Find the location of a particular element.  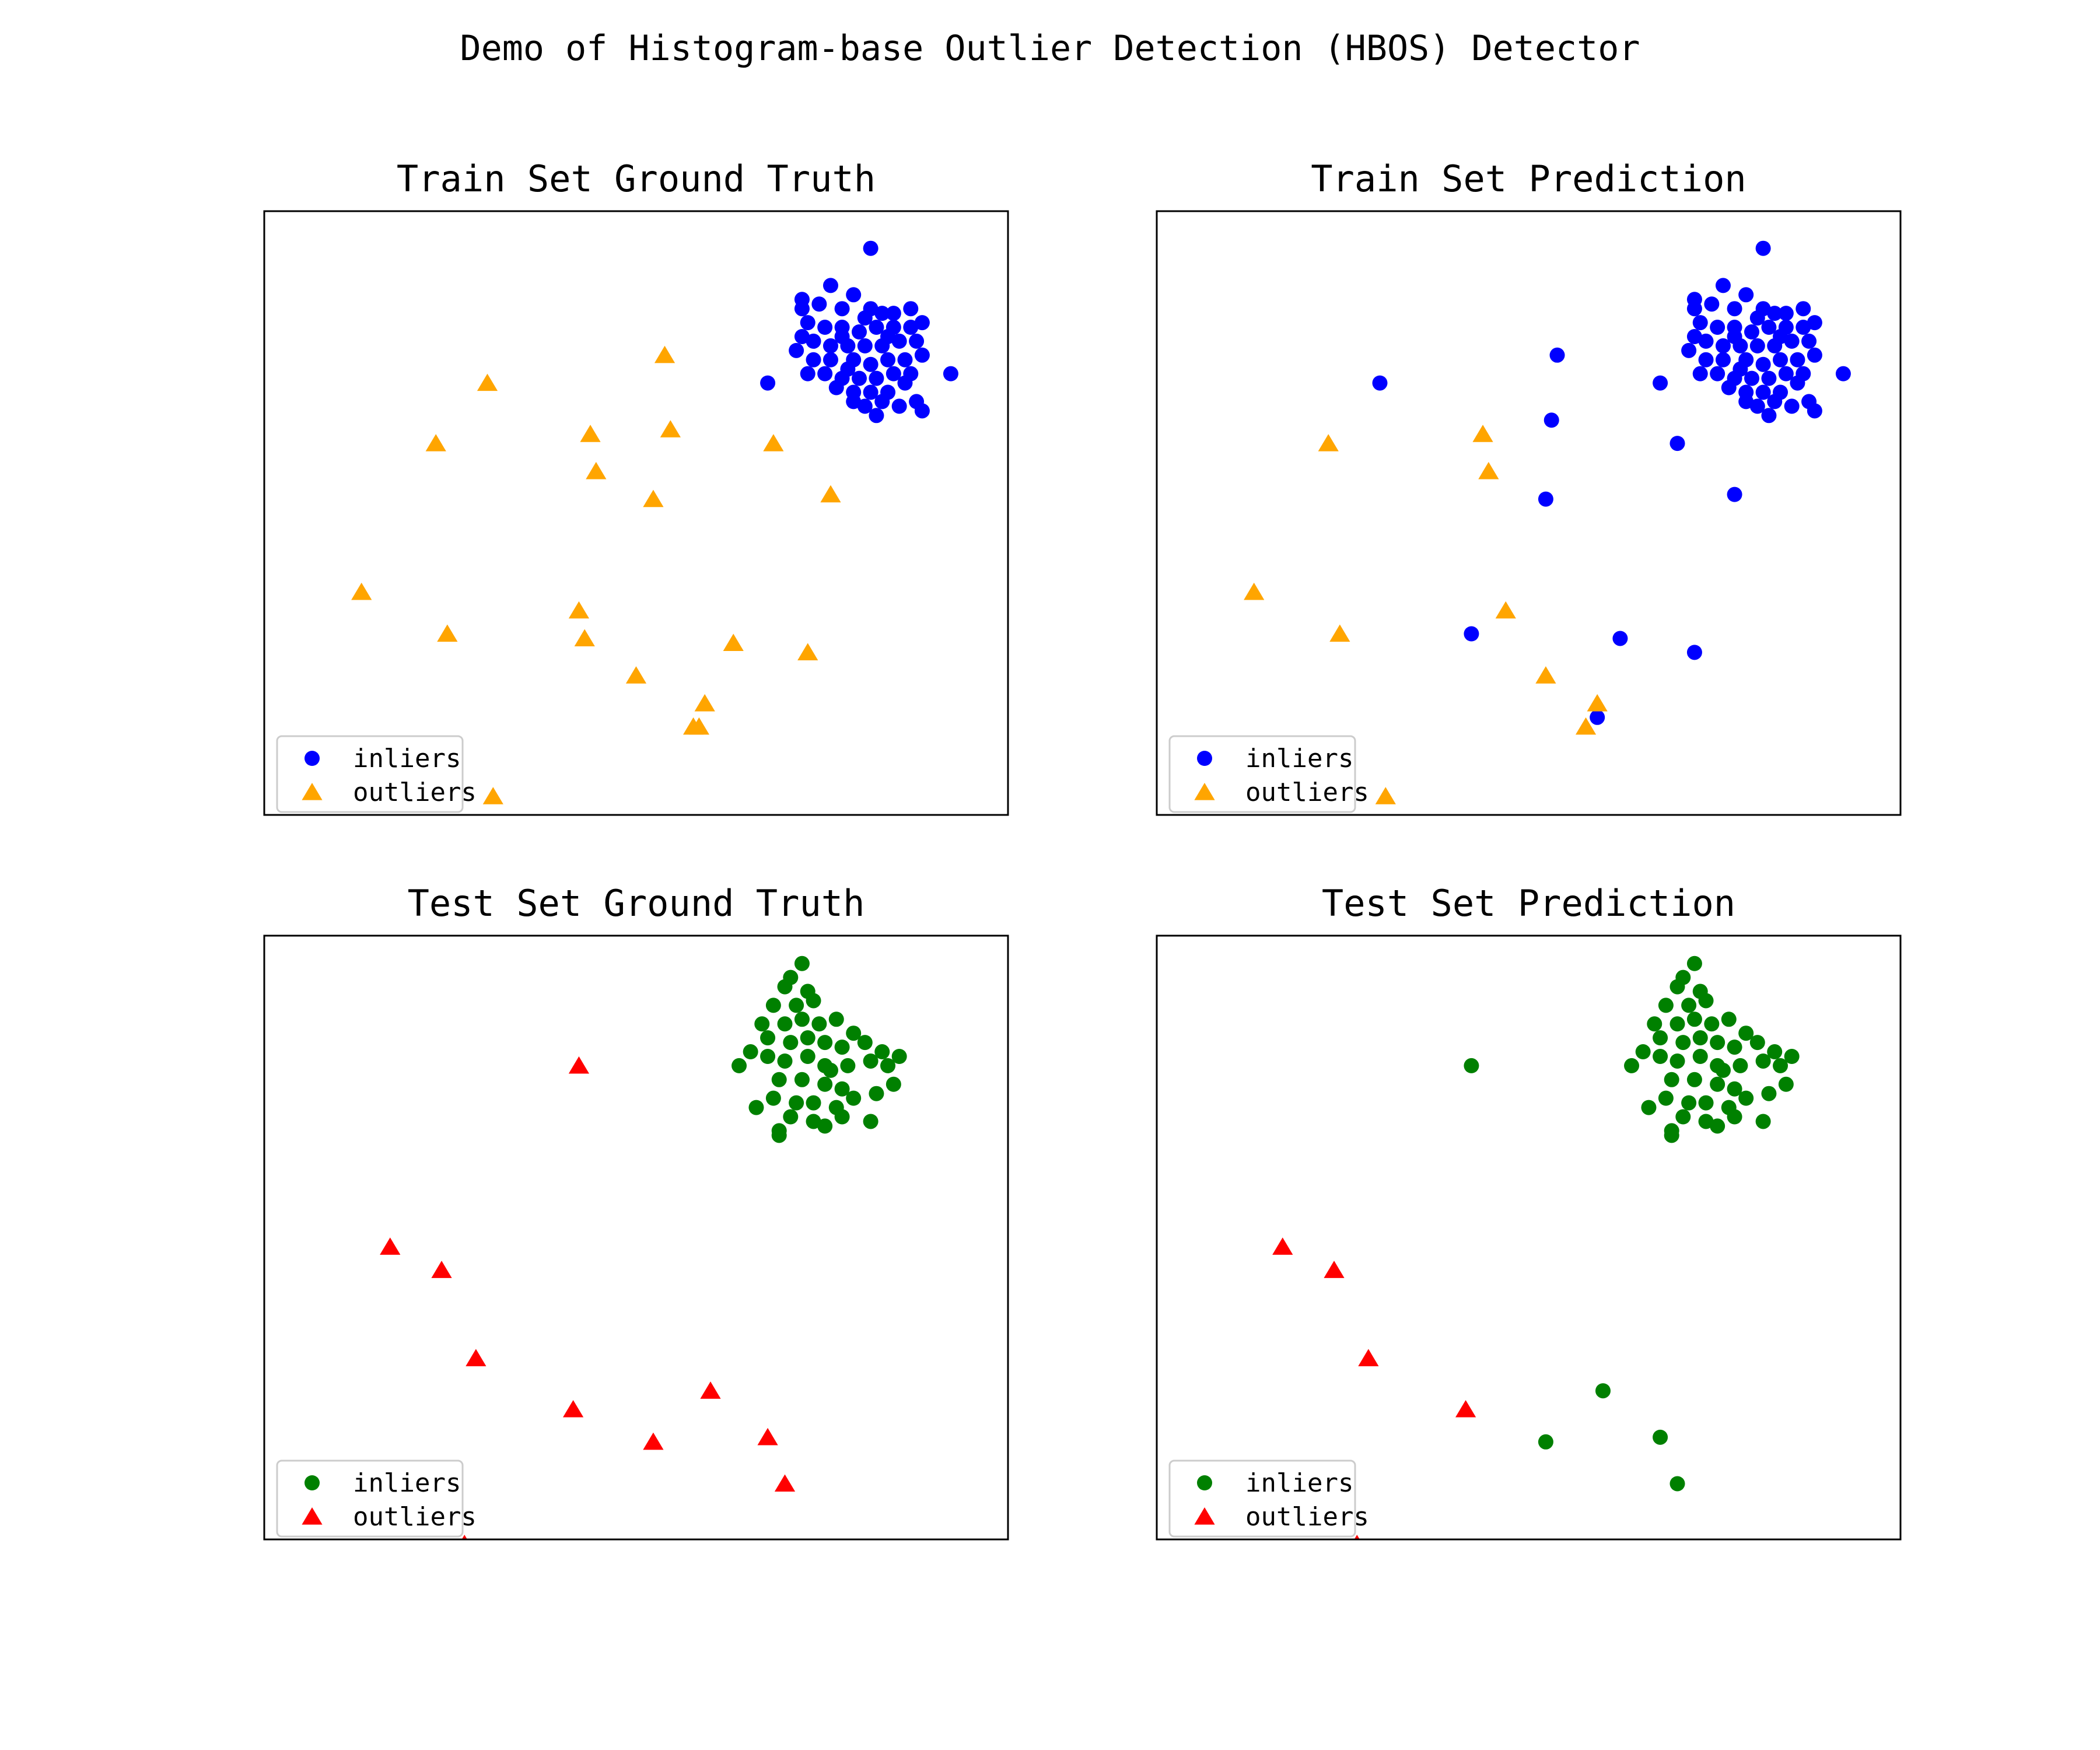

panel-2: inliers outliers is located at coordinates (1529, 513).